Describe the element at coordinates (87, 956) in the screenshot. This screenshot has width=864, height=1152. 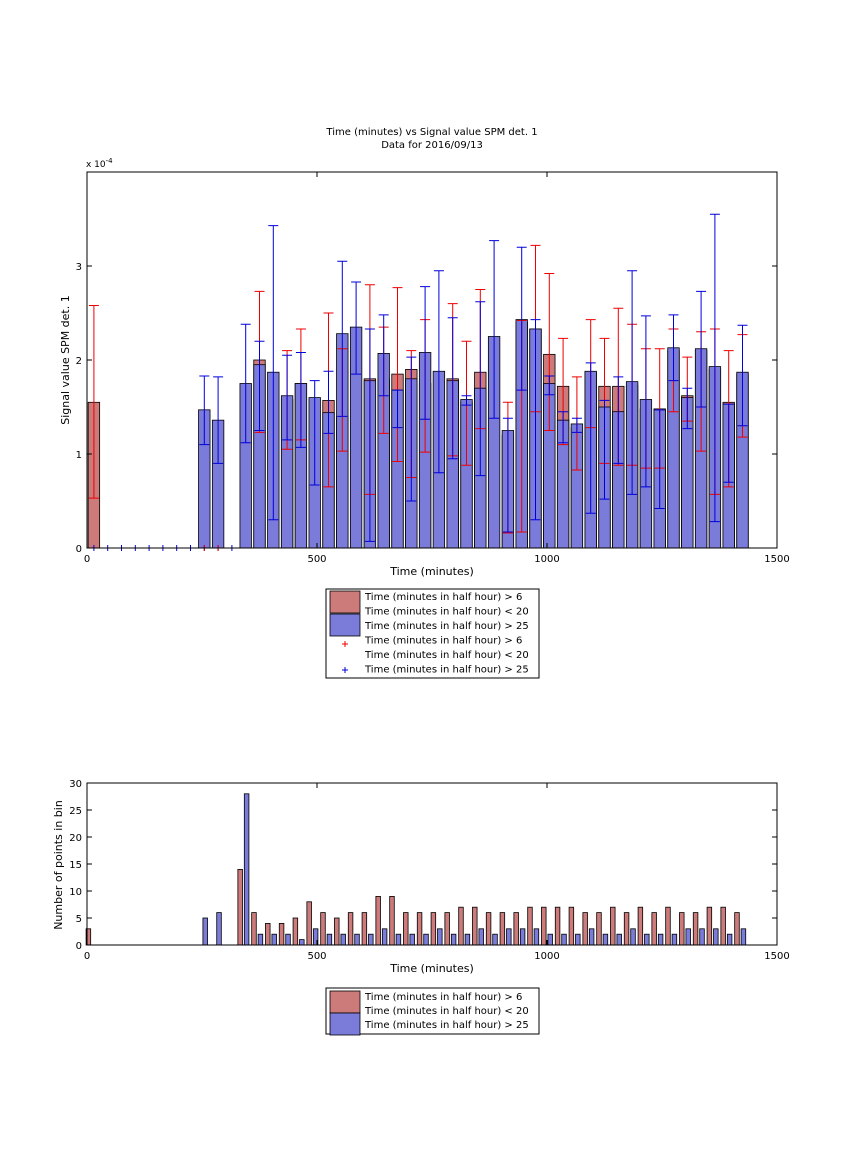
I see `count-x-tick-label: 0` at that location.